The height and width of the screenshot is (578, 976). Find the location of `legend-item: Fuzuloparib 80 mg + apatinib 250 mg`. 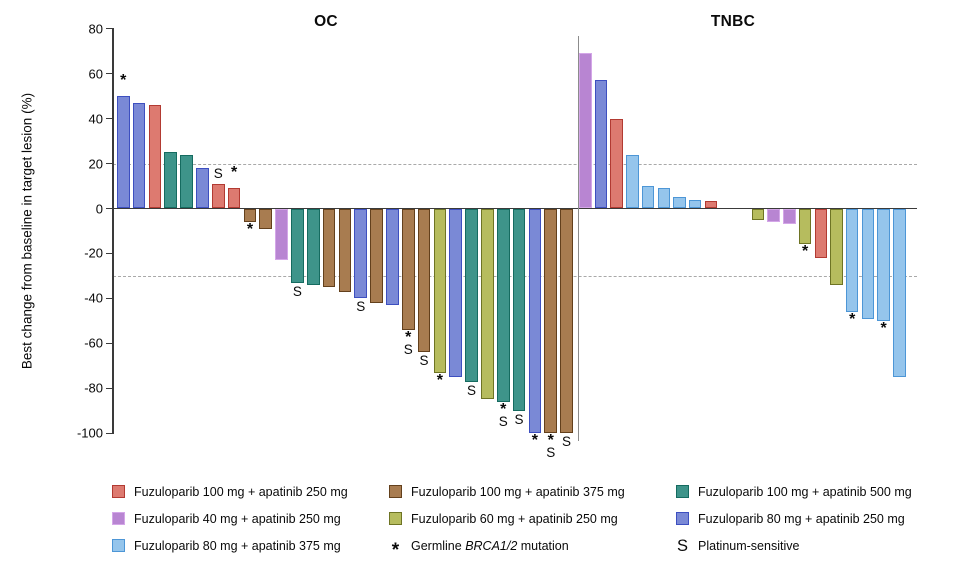

legend-item: Fuzuloparib 80 mg + apatinib 250 mg is located at coordinates (794, 518).